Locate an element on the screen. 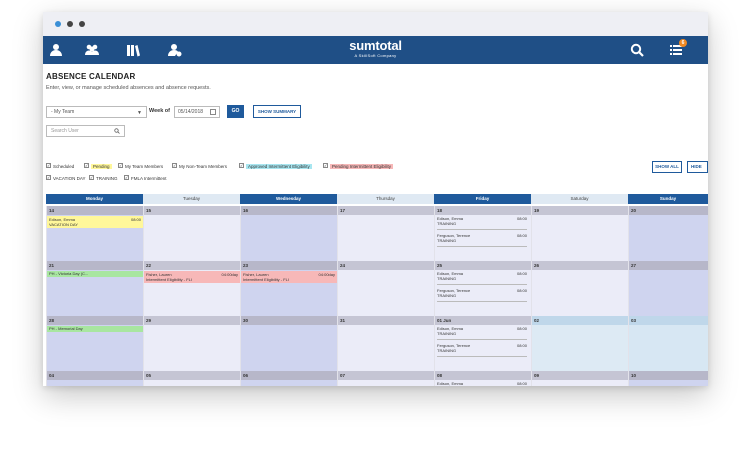  event-vacation: Edison, Emma 08:00 VACATION DAY is located at coordinates (95, 222).